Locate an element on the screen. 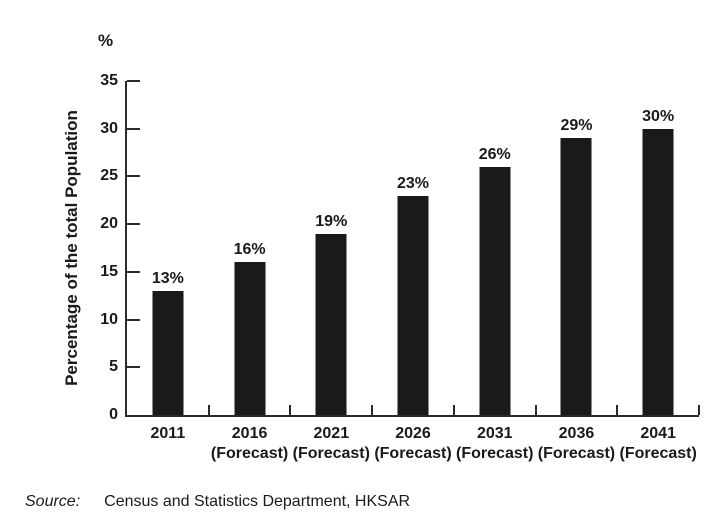 The width and height of the screenshot is (721, 526). bar-value-label: 26% is located at coordinates (494, 154).